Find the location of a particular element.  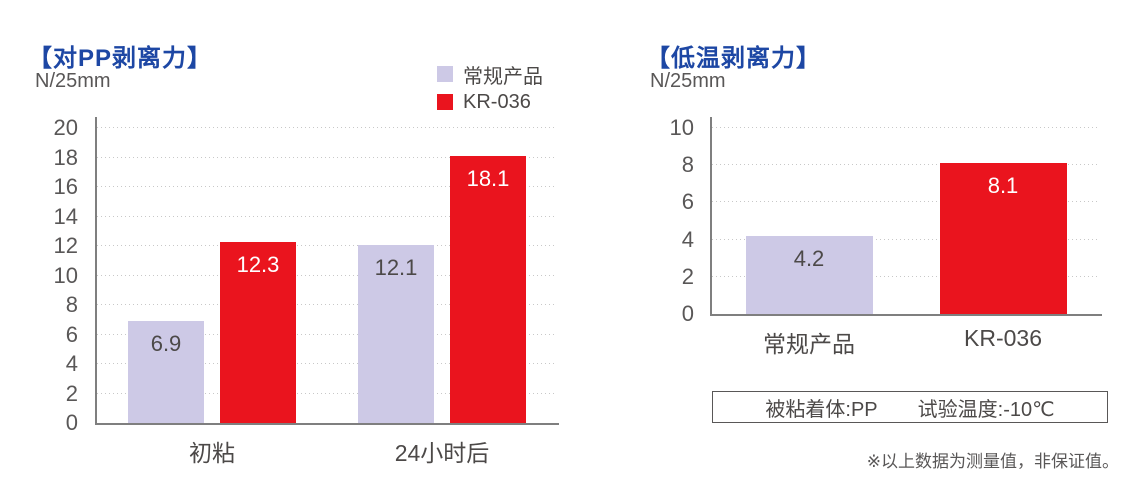

x-category-label: KR-036 is located at coordinates (1003, 338).